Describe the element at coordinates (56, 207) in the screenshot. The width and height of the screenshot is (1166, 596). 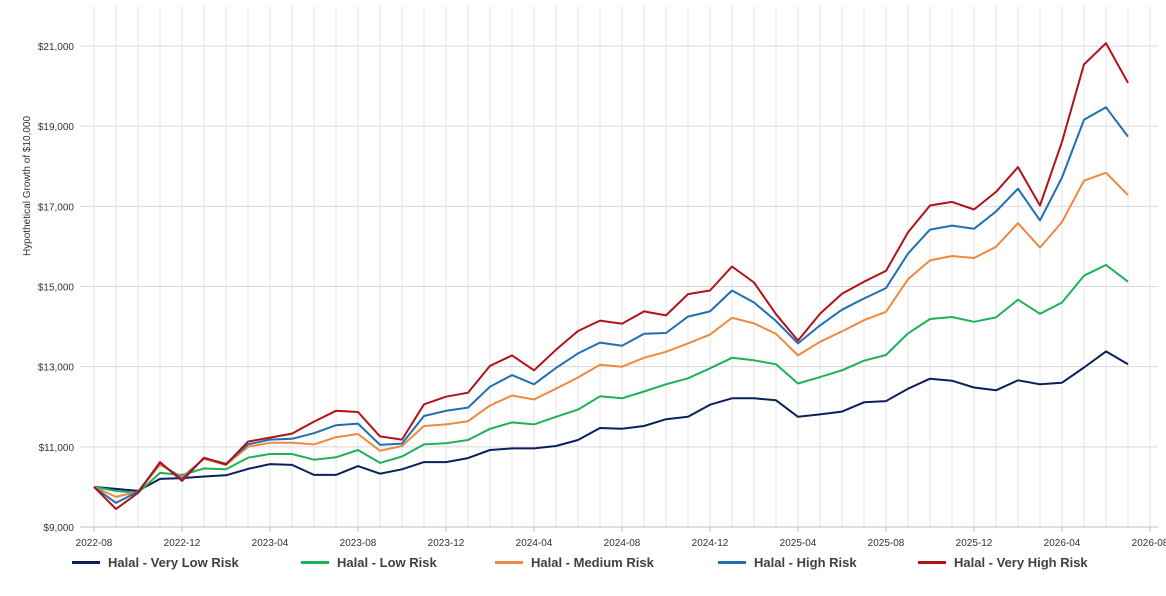
I see `y-tick-label: $17,000` at that location.